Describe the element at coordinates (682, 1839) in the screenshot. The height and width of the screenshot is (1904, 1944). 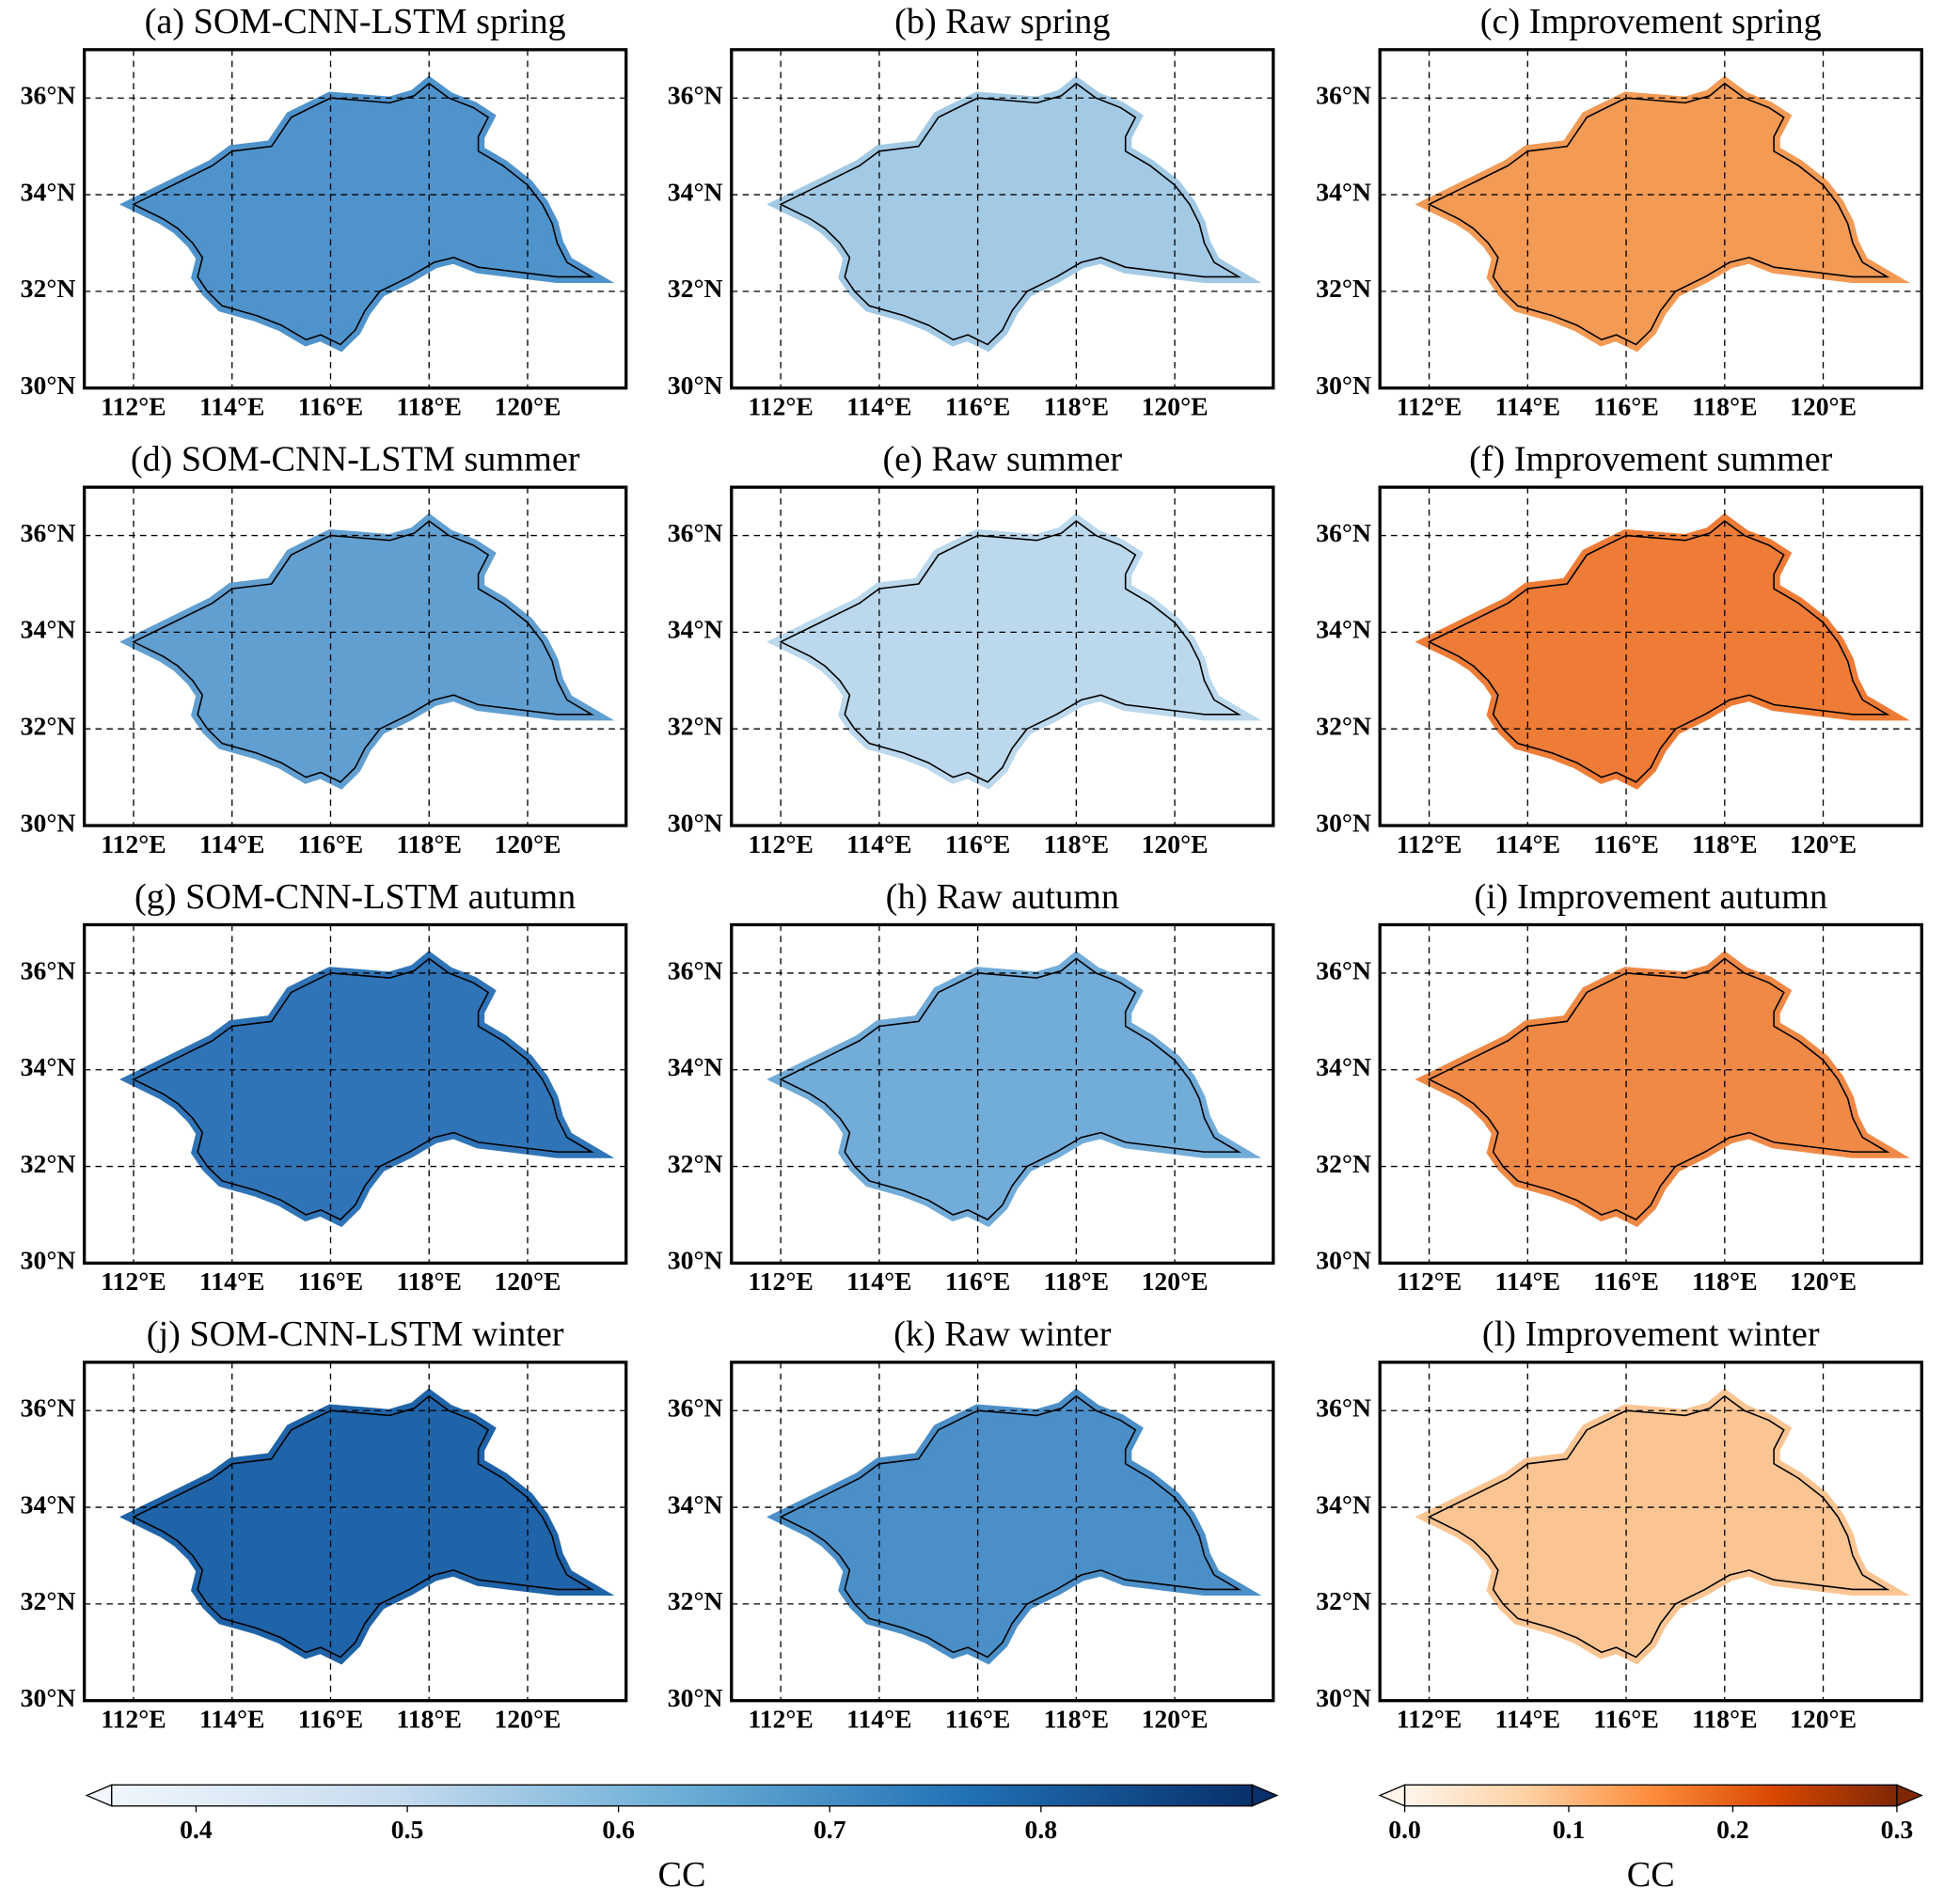
I see `colorbar: 0.4 0.5 0.6 0.7 0.8 CC` at that location.